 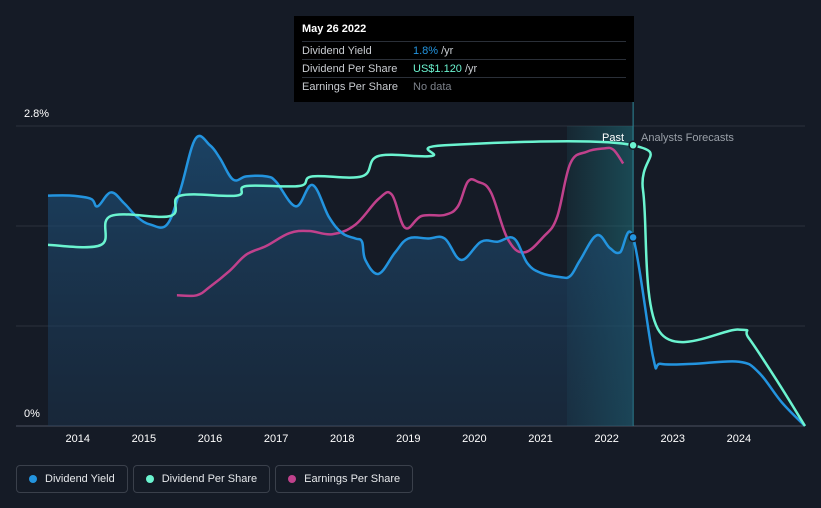 I want to click on marker-yield, so click(x=633, y=237).